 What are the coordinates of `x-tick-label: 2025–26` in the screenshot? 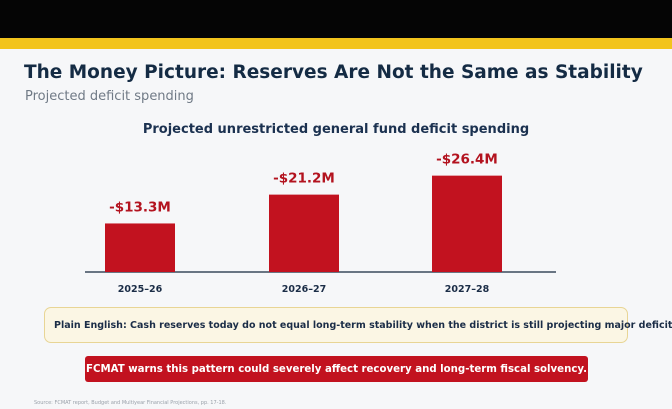 It's located at (140, 289).